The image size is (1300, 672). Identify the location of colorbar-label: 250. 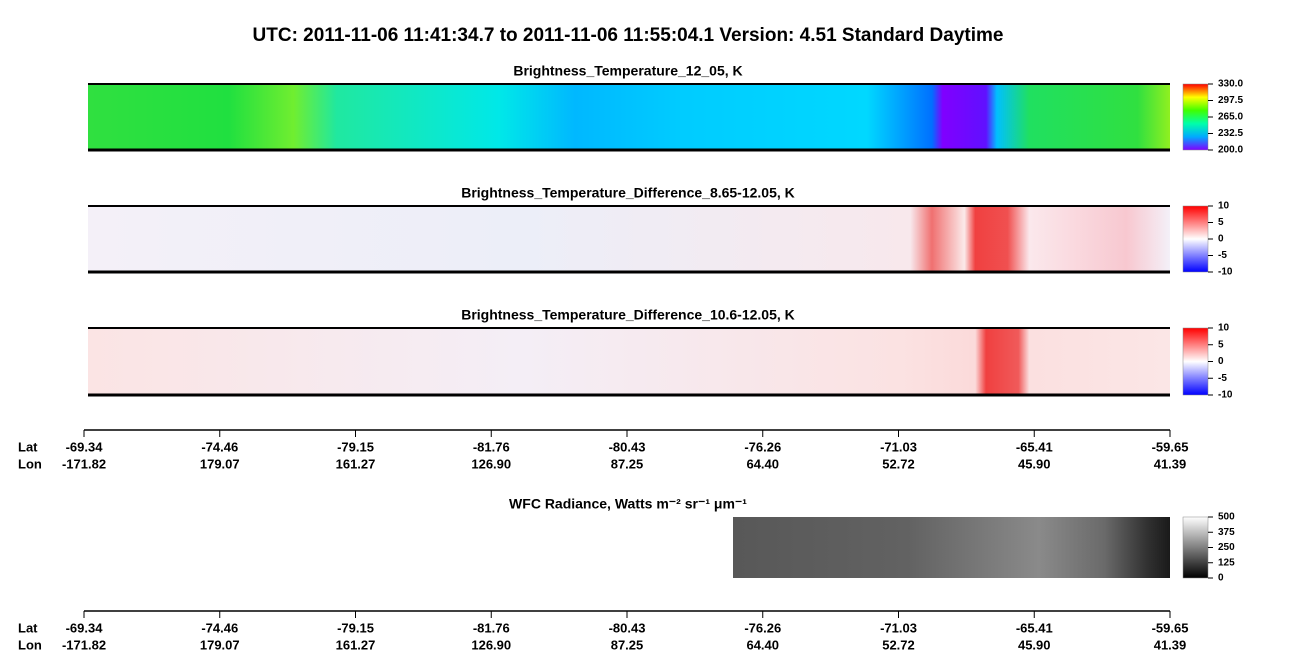
(1226, 547).